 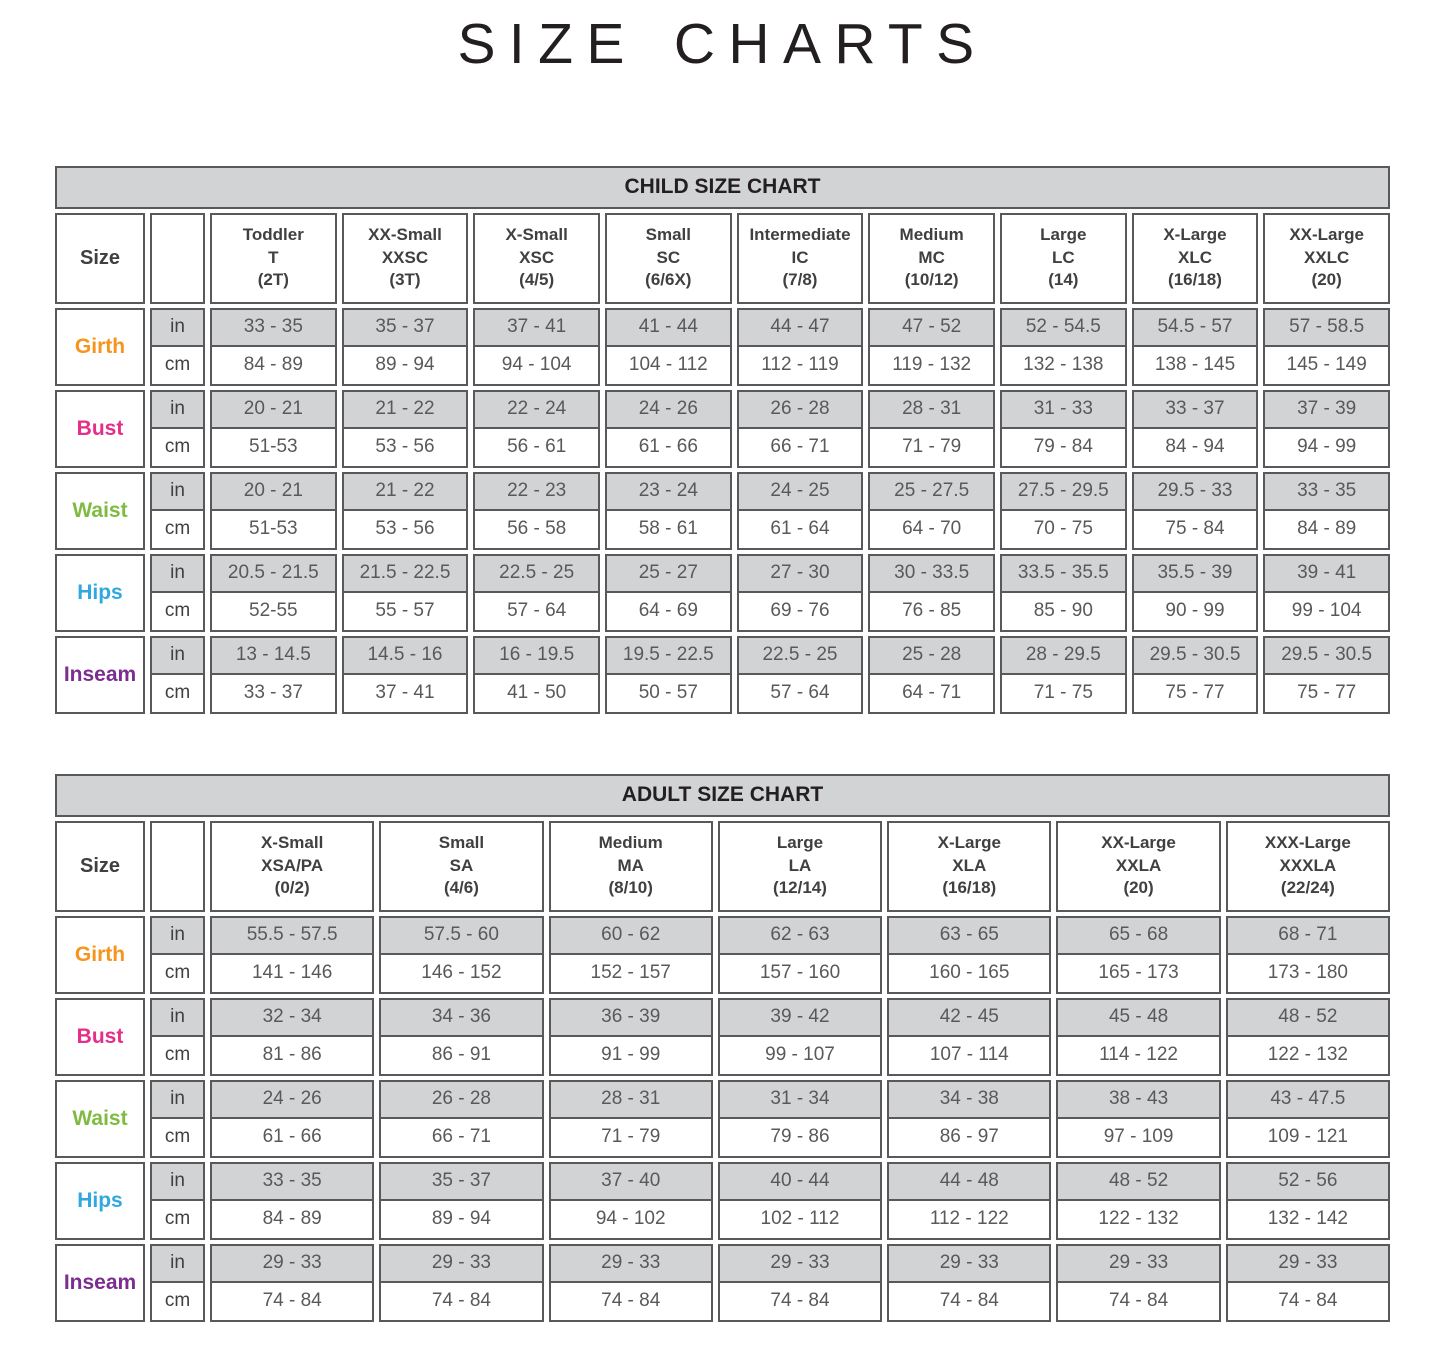 What do you see at coordinates (1326, 573) in the screenshot?
I see `value-cell: 39 - 41` at bounding box center [1326, 573].